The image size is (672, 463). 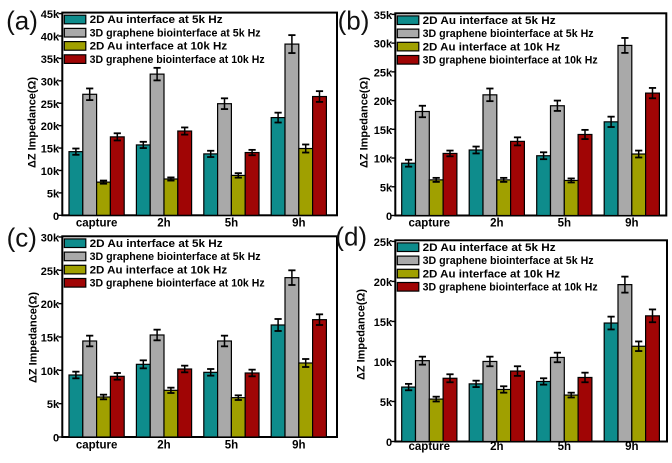 I want to click on svg-text: (c), so click(x=22, y=237).